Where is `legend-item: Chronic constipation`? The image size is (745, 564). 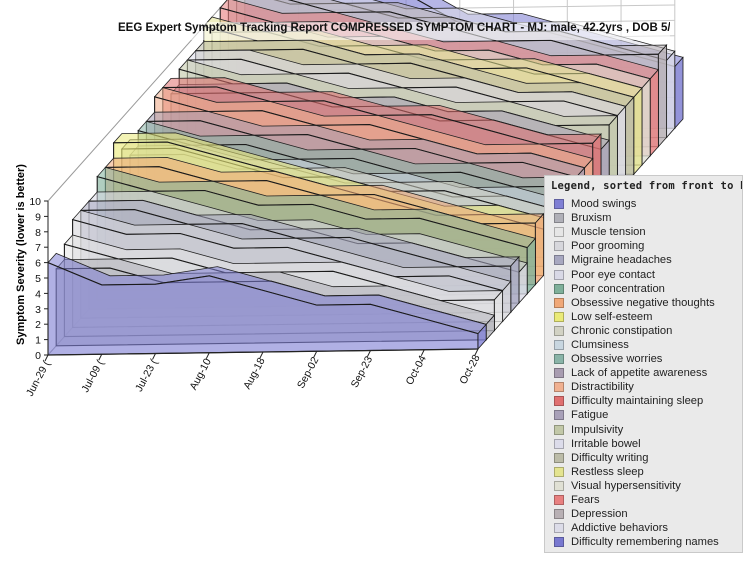
legend-item: Chronic constipation is located at coordinates (646, 331).